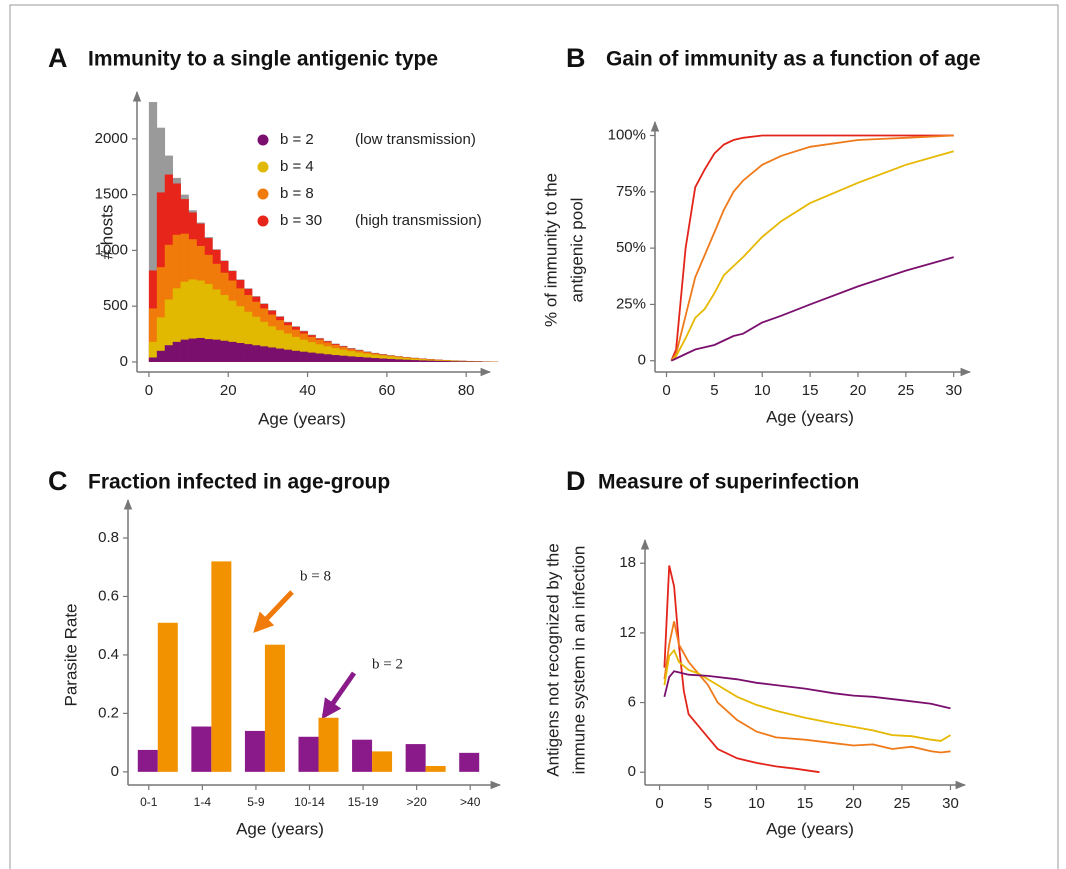  What do you see at coordinates (315, 576) in the screenshot?
I see `annotation: b = 8` at bounding box center [315, 576].